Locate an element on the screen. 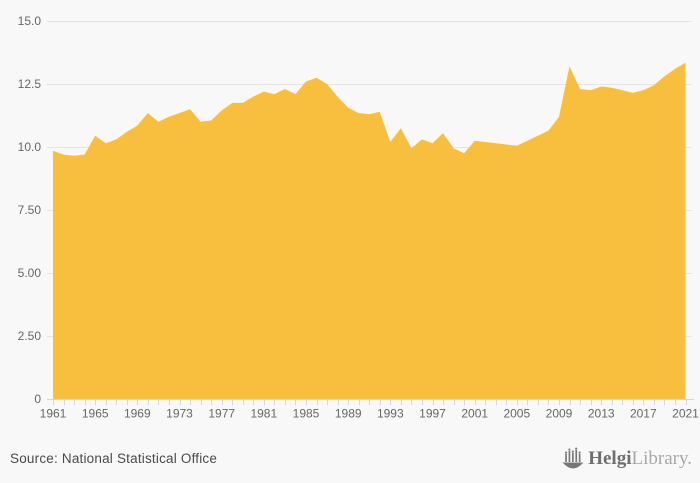 The width and height of the screenshot is (700, 483). x-axis-label: 1993 is located at coordinates (390, 414).